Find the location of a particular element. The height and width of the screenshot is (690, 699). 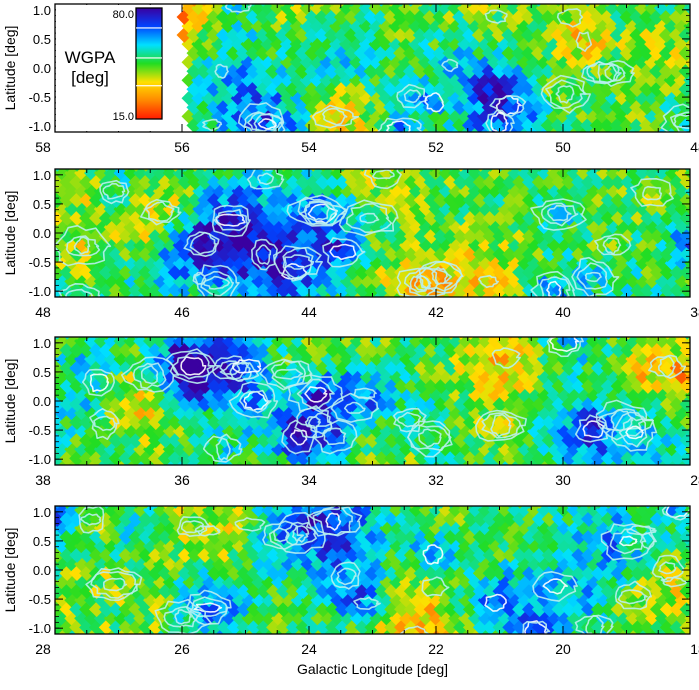

panel-1-ytick-label: -1.0 is located at coordinates (40, 126).